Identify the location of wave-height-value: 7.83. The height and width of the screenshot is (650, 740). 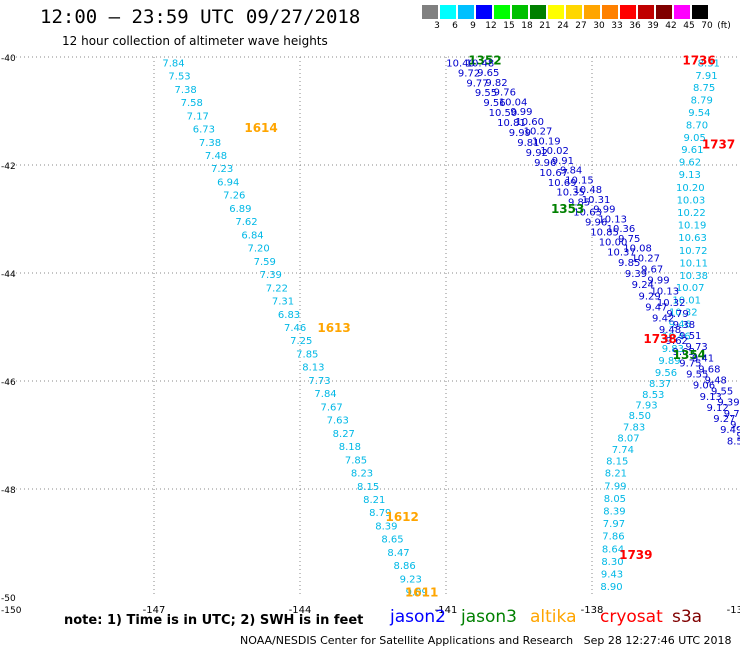
(634, 427).